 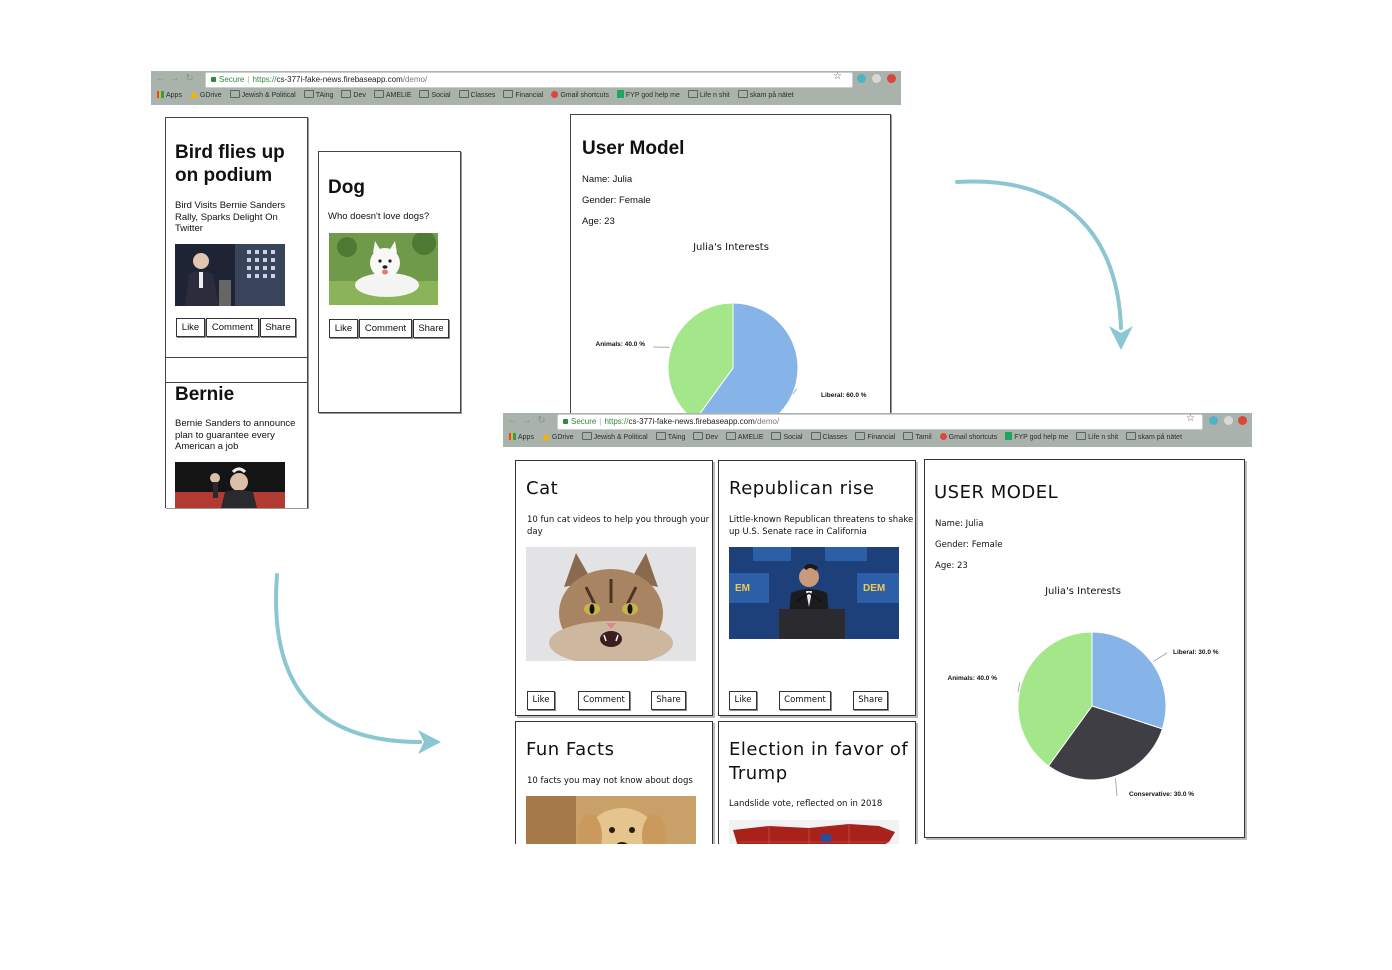 I want to click on white-dog-photo, so click(x=383, y=269).